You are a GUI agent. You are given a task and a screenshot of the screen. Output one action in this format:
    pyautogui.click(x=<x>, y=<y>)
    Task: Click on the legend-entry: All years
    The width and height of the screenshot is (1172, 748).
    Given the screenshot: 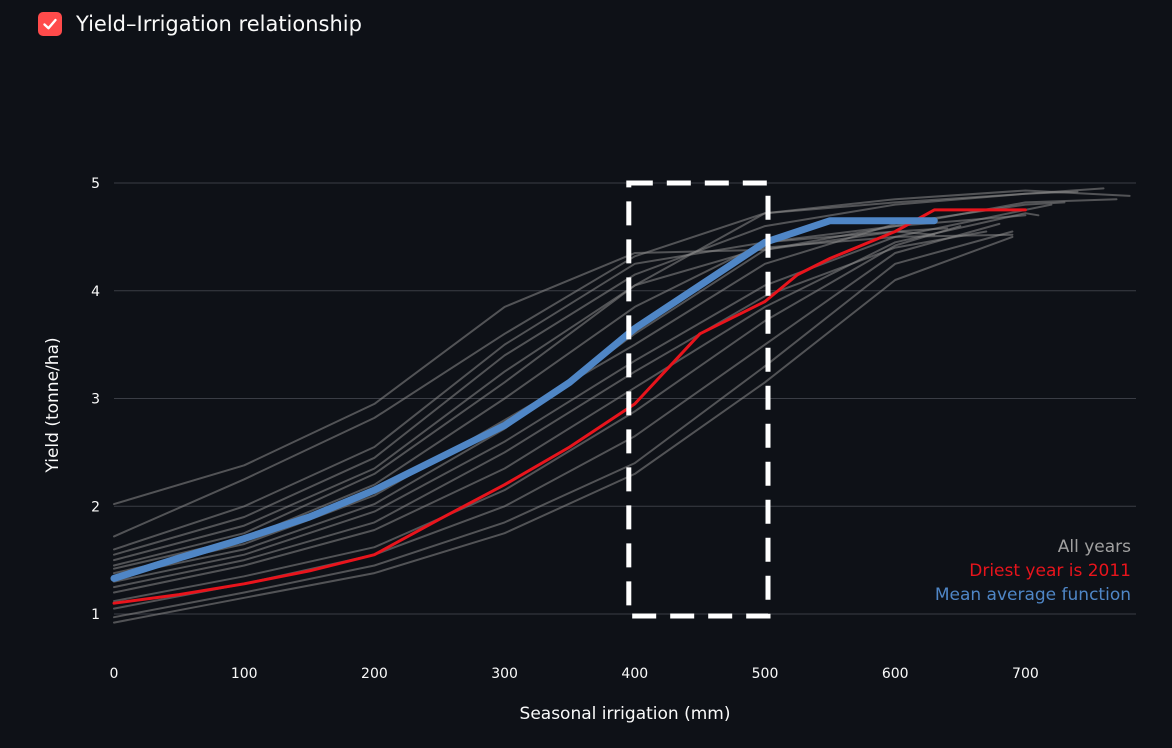 What is the action you would take?
    pyautogui.click(x=1094, y=547)
    